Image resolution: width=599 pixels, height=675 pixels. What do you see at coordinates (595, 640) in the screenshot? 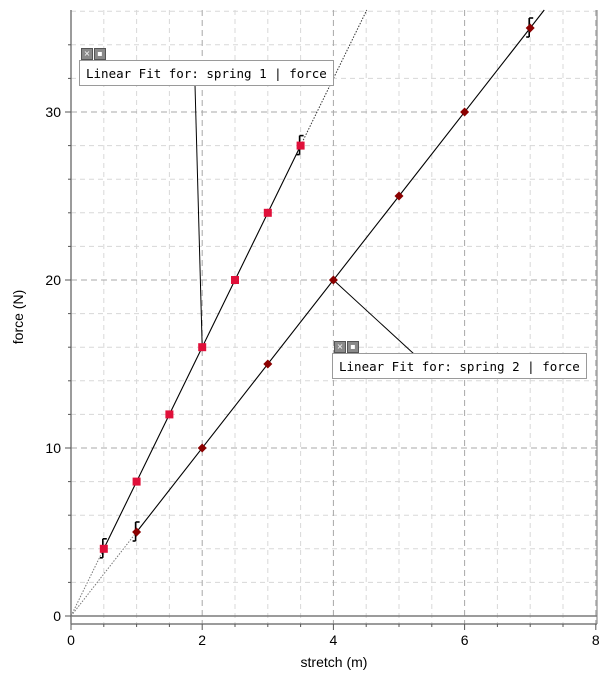
I see `x-tick-label: 8` at bounding box center [595, 640].